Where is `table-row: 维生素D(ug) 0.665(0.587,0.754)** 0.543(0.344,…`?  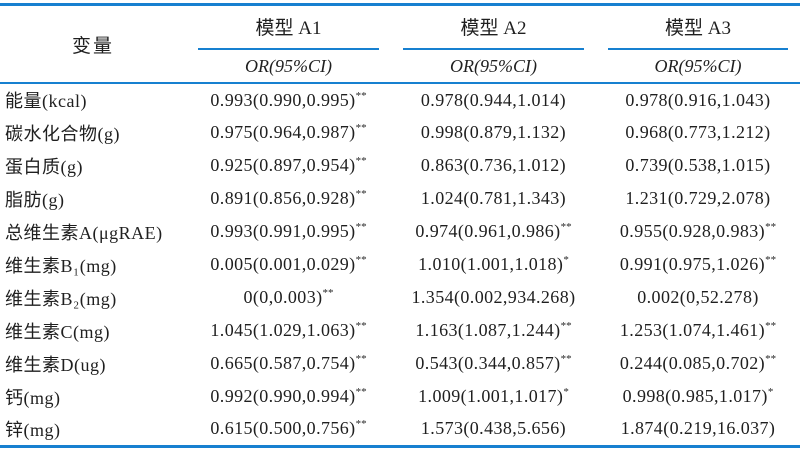
table-row: 维生素D(ug) 0.665(0.587,0.754)** 0.543(0.344,… is located at coordinates (400, 363).